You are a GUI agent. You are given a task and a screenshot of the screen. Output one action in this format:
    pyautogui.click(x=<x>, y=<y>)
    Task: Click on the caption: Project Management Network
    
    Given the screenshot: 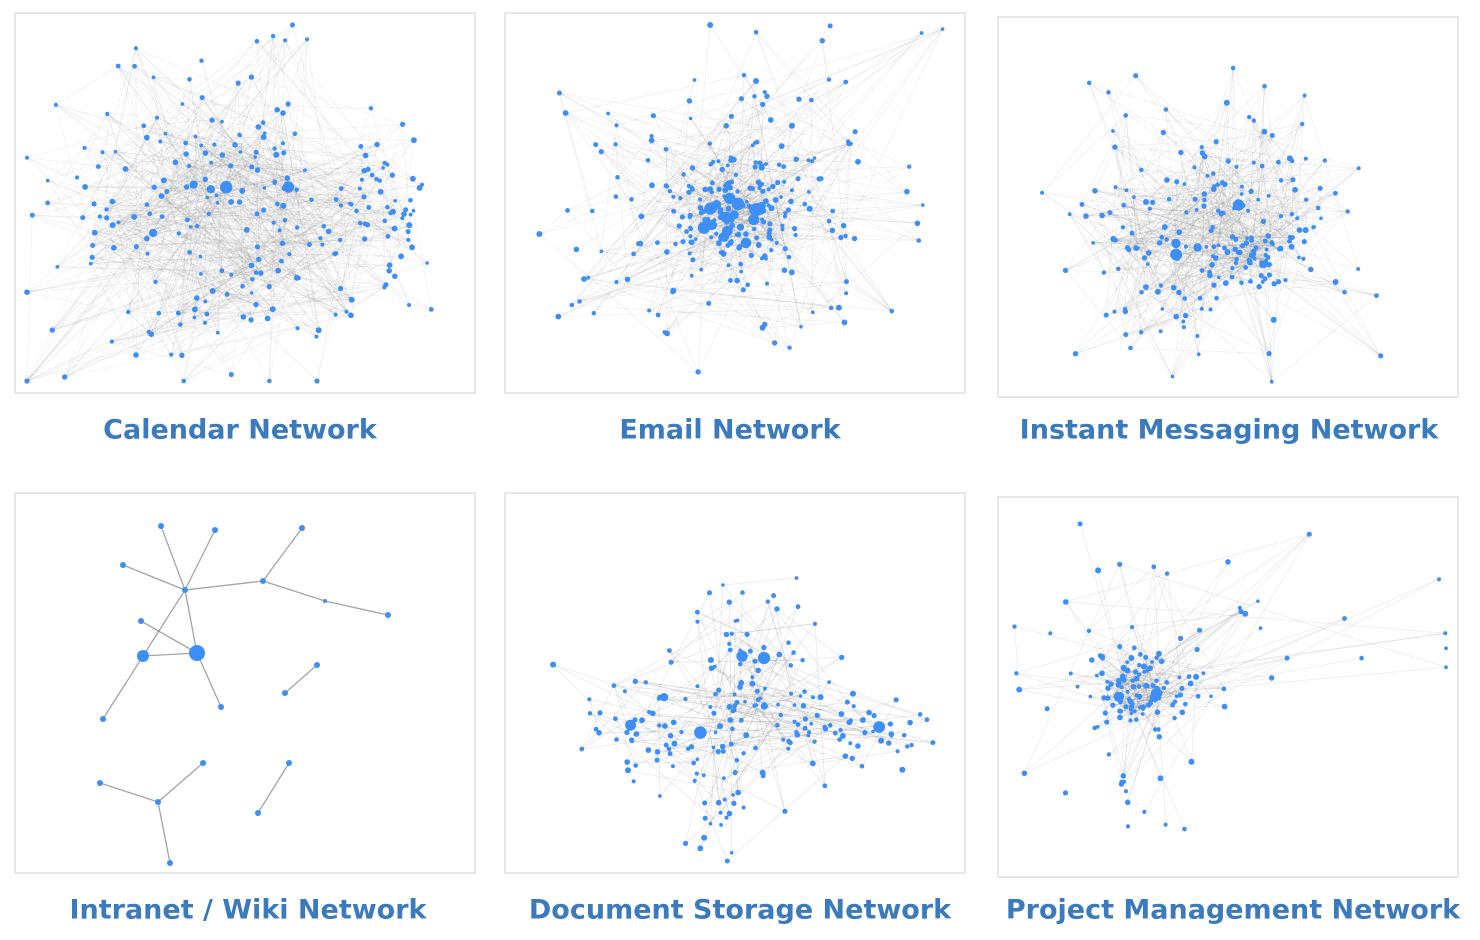 What is the action you would take?
    pyautogui.click(x=1233, y=910)
    